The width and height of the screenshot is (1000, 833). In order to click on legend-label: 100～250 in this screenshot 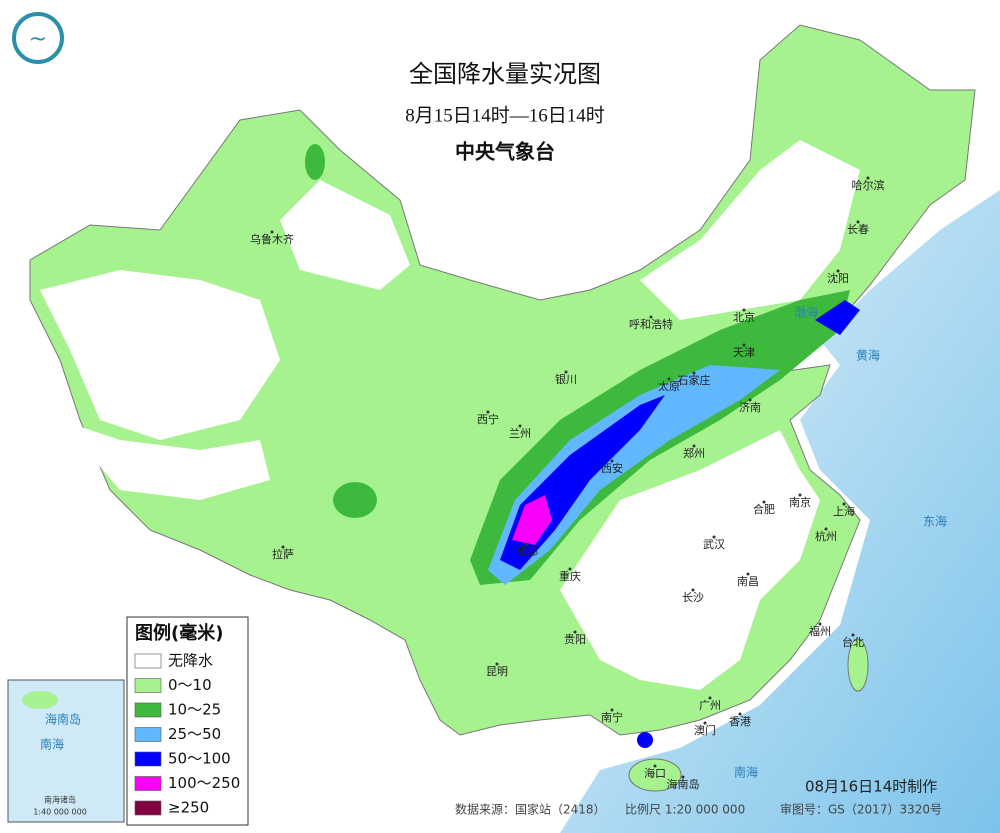, I will do `click(204, 783)`.